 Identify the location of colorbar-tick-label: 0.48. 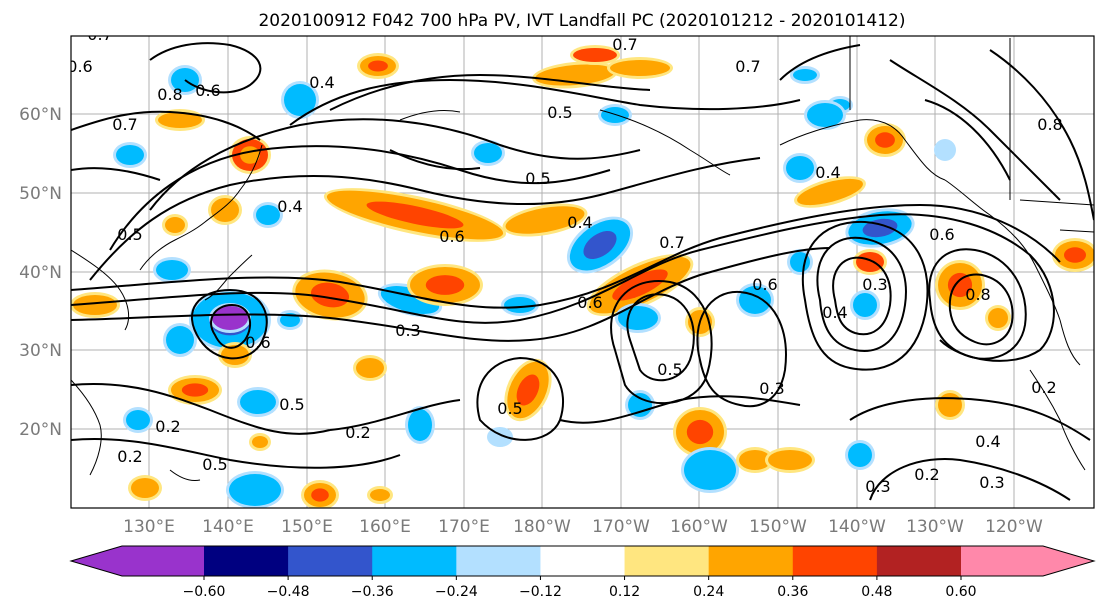
(876, 592).